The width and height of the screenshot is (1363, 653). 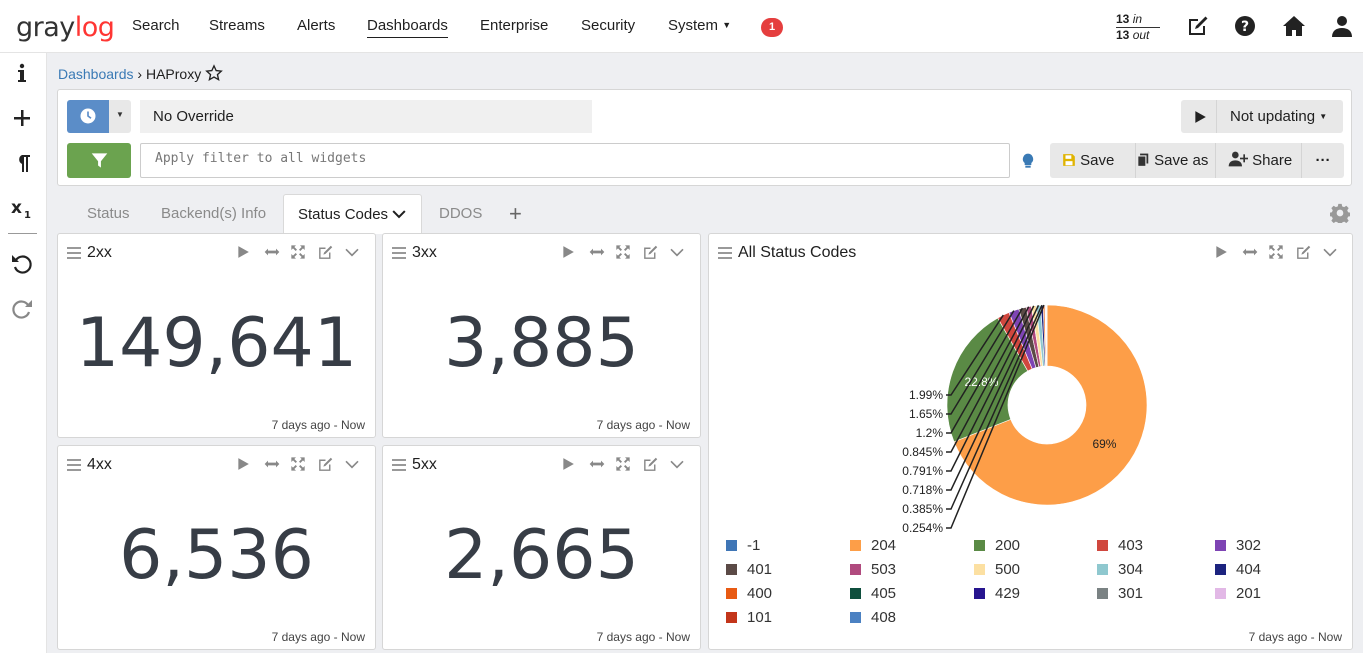 I want to click on timerange-dropdown: ▼, so click(x=120, y=116).